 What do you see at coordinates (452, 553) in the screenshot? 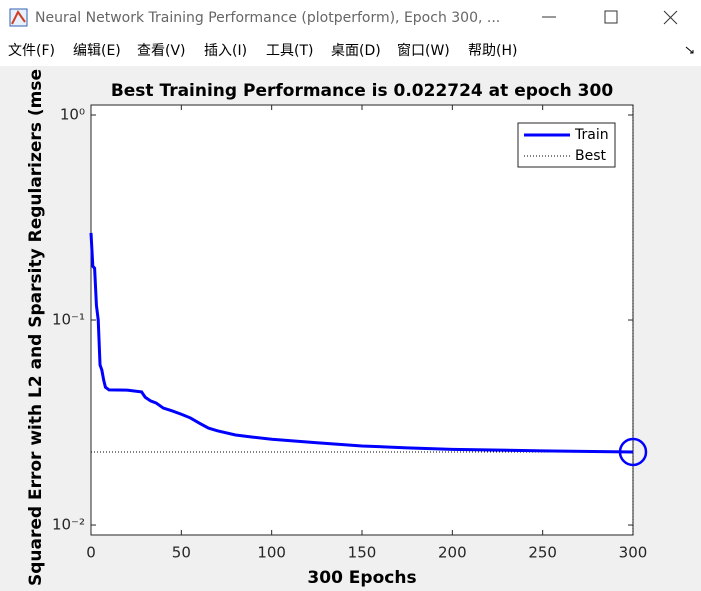
I see `x-tick-label: 200` at bounding box center [452, 553].